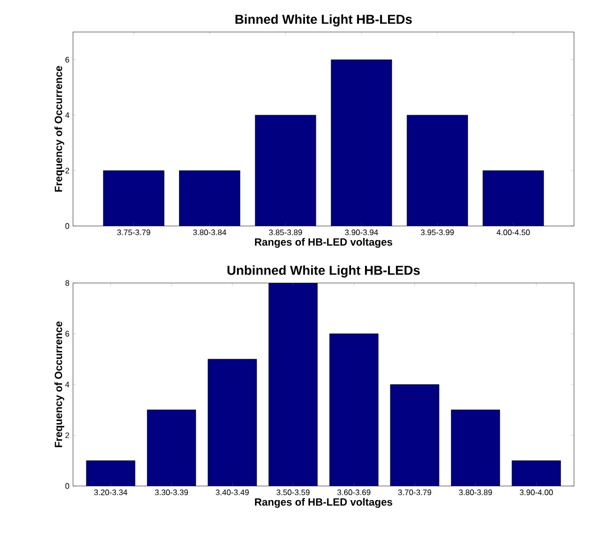  Describe the element at coordinates (324, 20) in the screenshot. I see `chart-title: Binned White Light HB-LEDs` at that location.